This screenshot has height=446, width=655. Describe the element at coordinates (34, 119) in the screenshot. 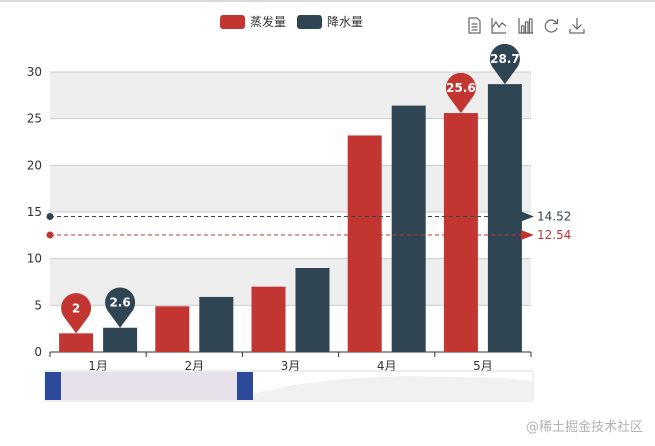

I see `y-tick-label: 25` at that location.